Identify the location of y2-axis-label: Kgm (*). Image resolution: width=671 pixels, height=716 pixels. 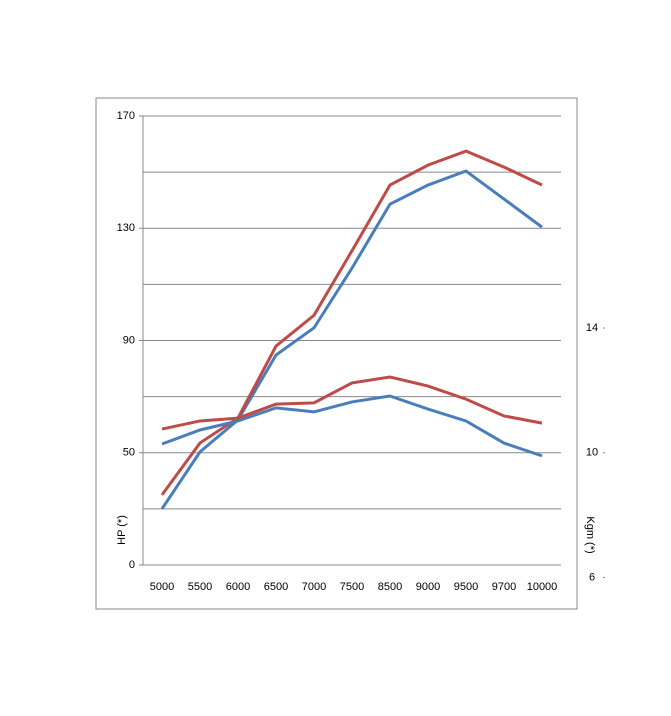
(590, 534).